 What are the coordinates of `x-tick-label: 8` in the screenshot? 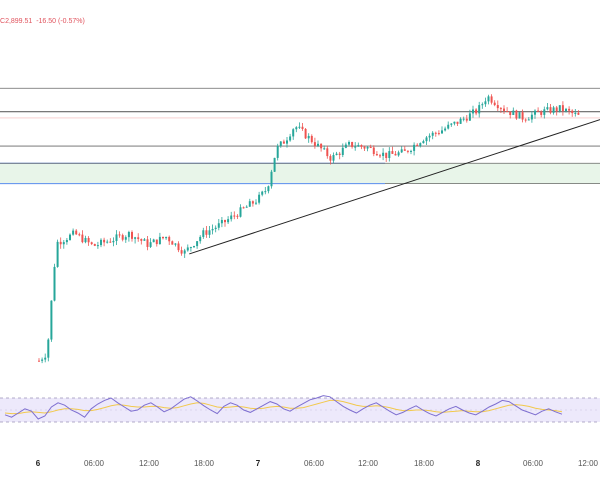 It's located at (478, 463).